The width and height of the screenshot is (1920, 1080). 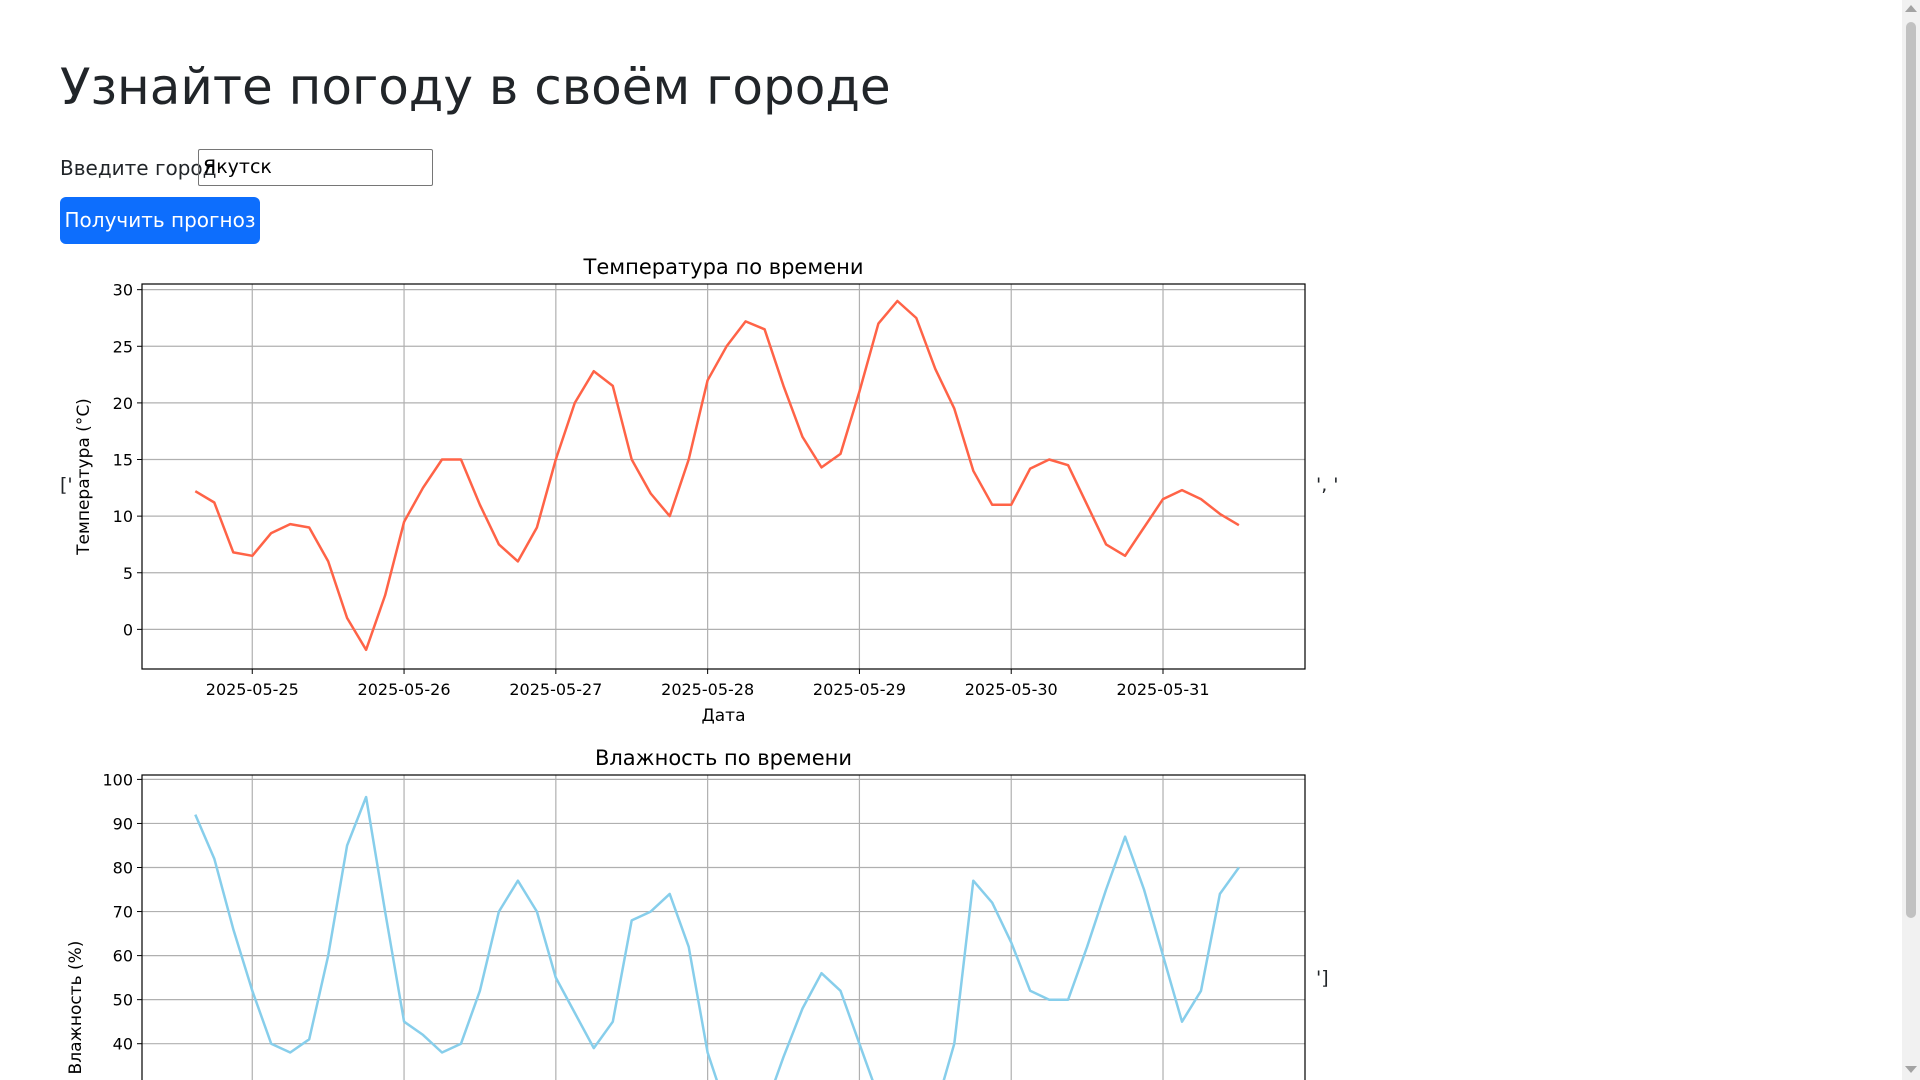 I want to click on y-tick-label: 10, so click(x=123, y=516).